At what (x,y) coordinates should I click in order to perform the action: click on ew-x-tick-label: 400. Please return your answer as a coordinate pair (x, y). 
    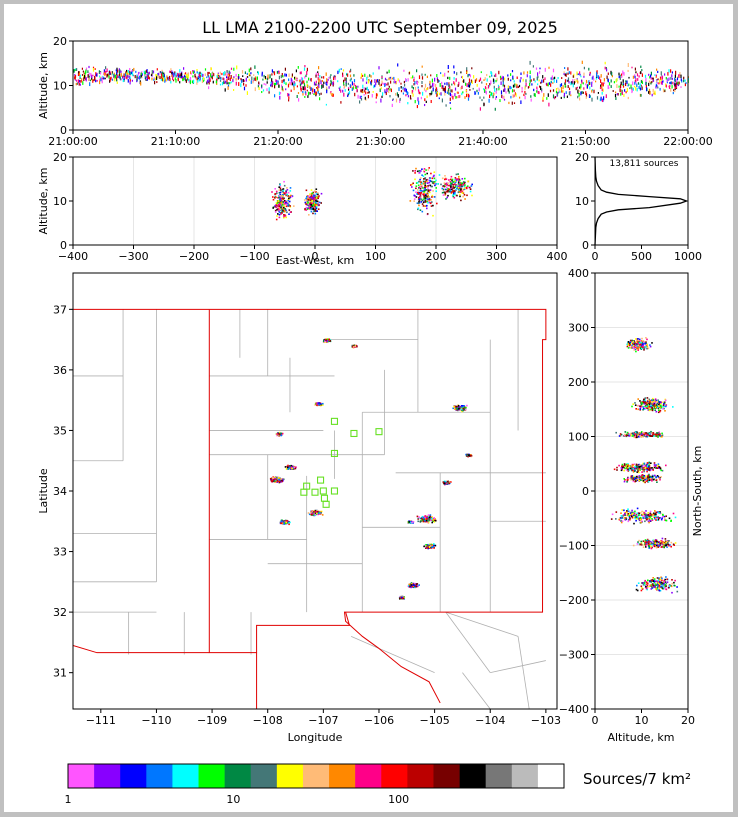
    Looking at the image, I should click on (557, 256).